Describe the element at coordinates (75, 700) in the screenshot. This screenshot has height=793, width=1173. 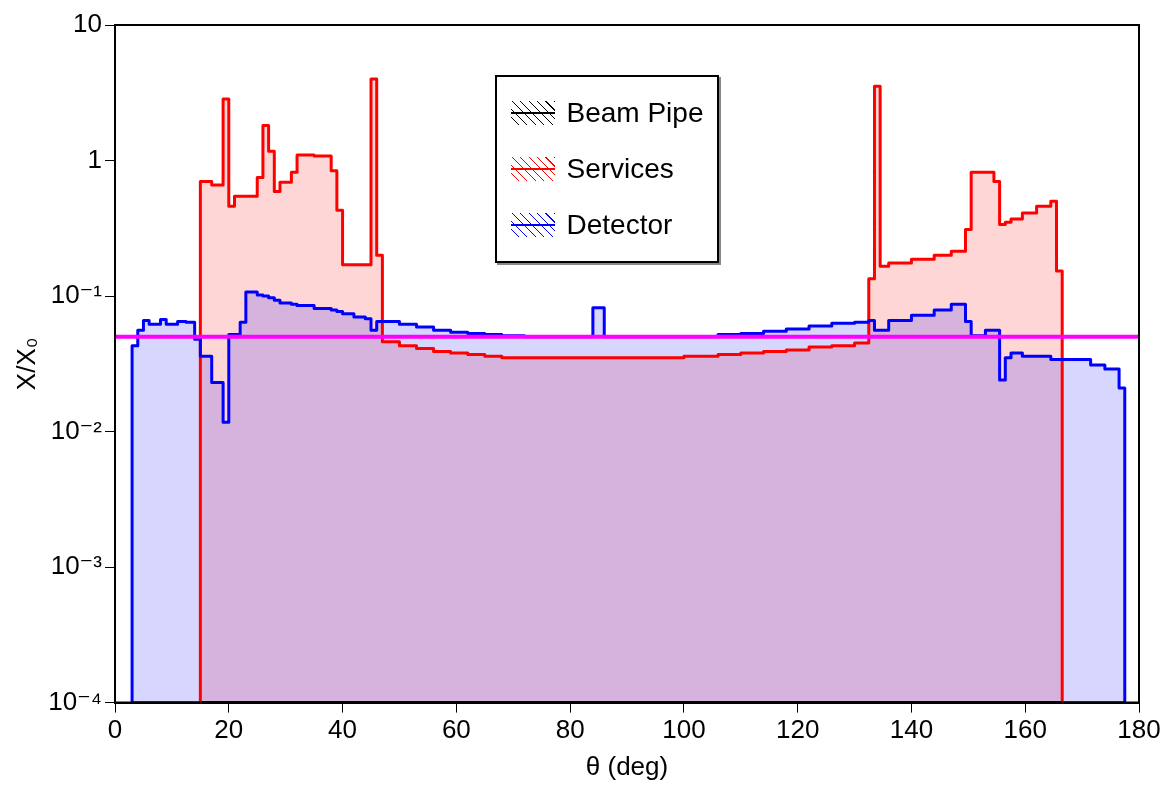
I see `y-tick-label: 10⁻⁴` at that location.